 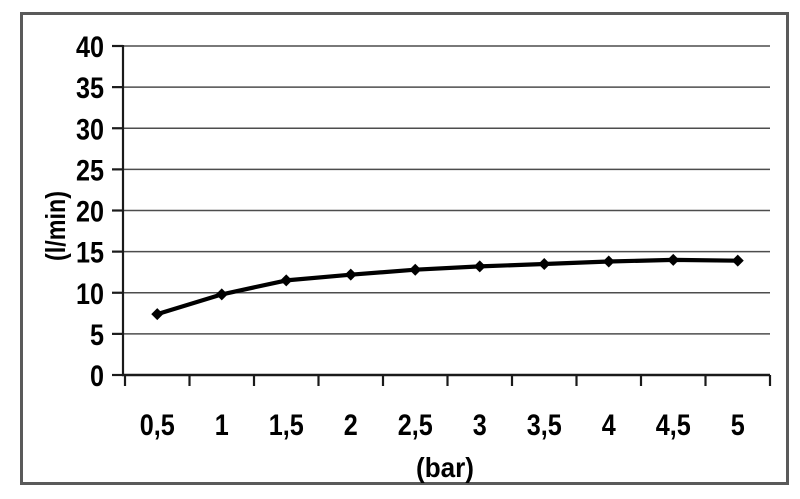 I want to click on x-tick-label: 2, so click(x=351, y=425).